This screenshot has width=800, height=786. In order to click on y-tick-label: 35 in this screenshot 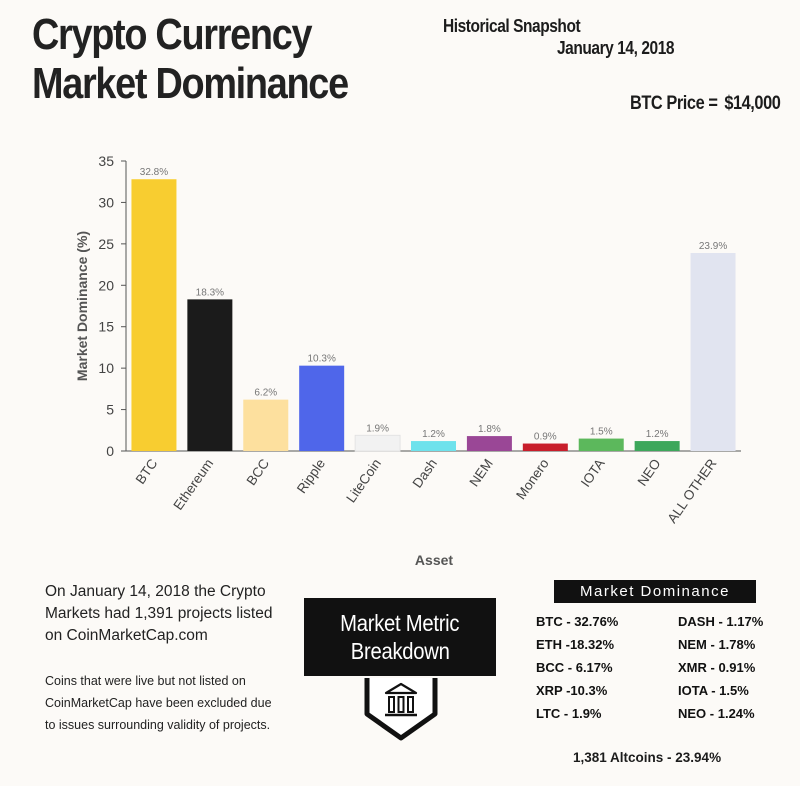, I will do `click(106, 161)`.